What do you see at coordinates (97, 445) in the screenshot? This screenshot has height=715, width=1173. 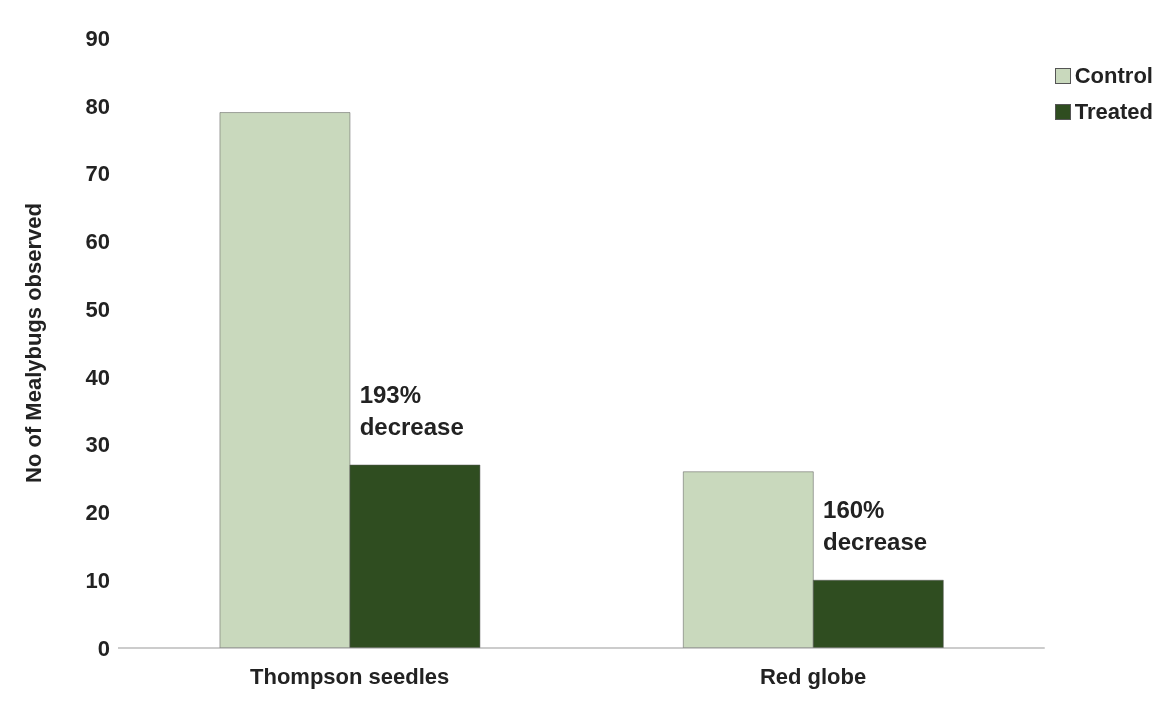 I see `y-tick-label: 30` at bounding box center [97, 445].